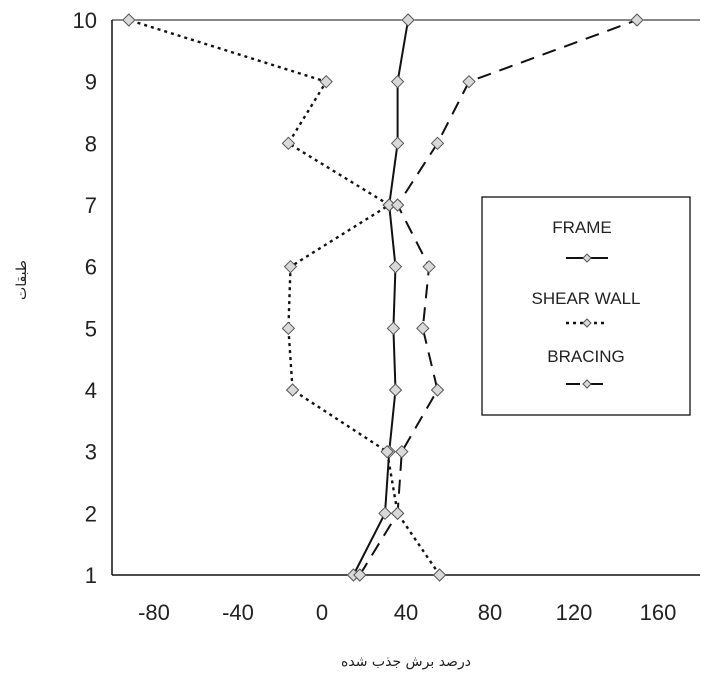 The image size is (702, 678). What do you see at coordinates (85, 20) in the screenshot?
I see `y-tick-label: 10` at bounding box center [85, 20].